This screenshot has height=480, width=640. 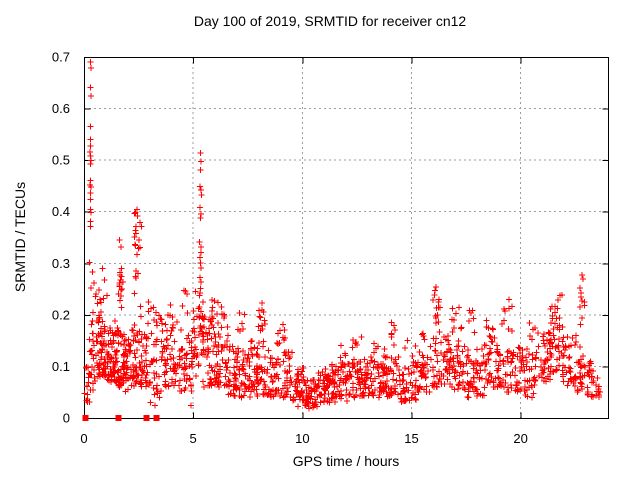 I want to click on y-tick-label: 0.5, so click(x=61, y=160).